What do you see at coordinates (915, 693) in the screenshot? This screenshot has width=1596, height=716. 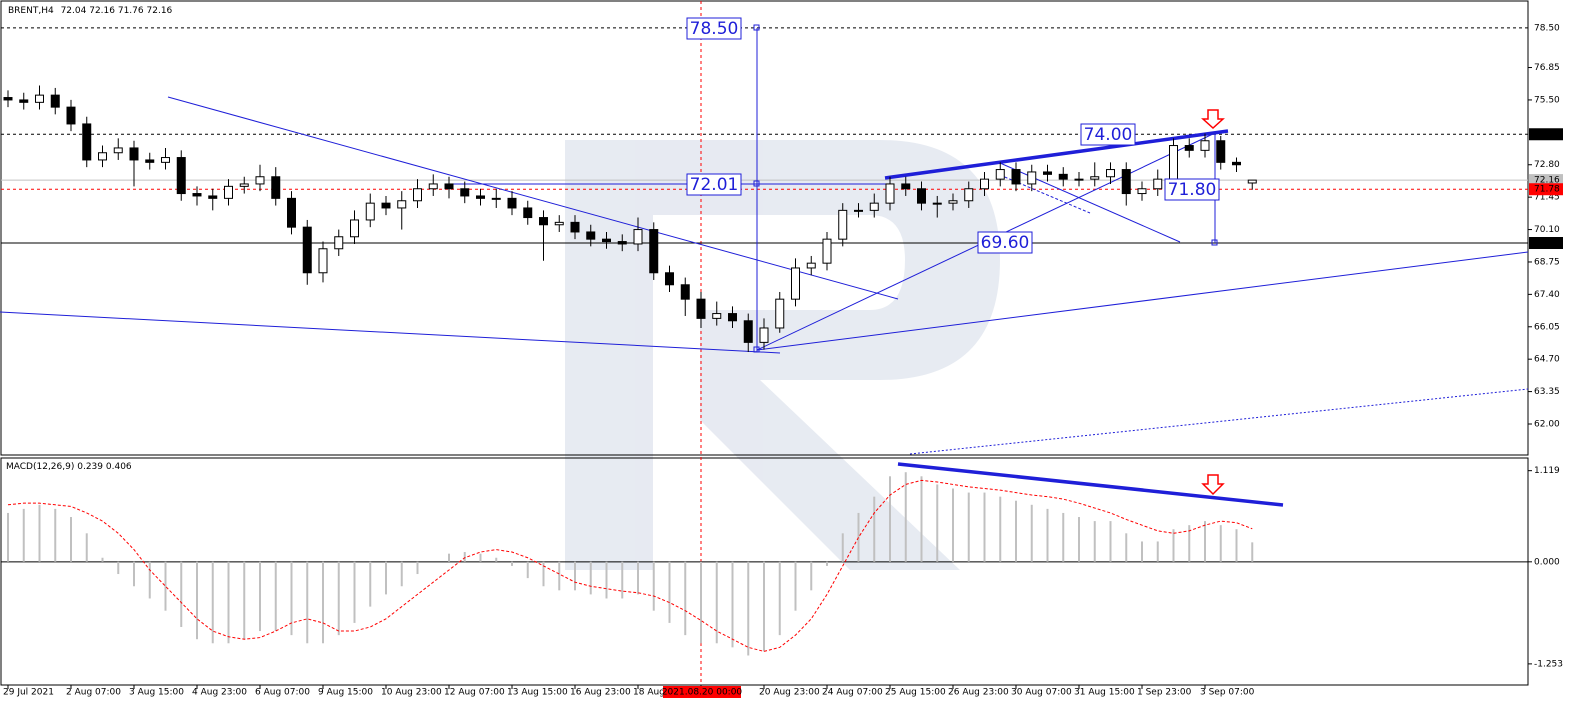 I see `x-tick-label: 25 Aug 15:00` at bounding box center [915, 693].